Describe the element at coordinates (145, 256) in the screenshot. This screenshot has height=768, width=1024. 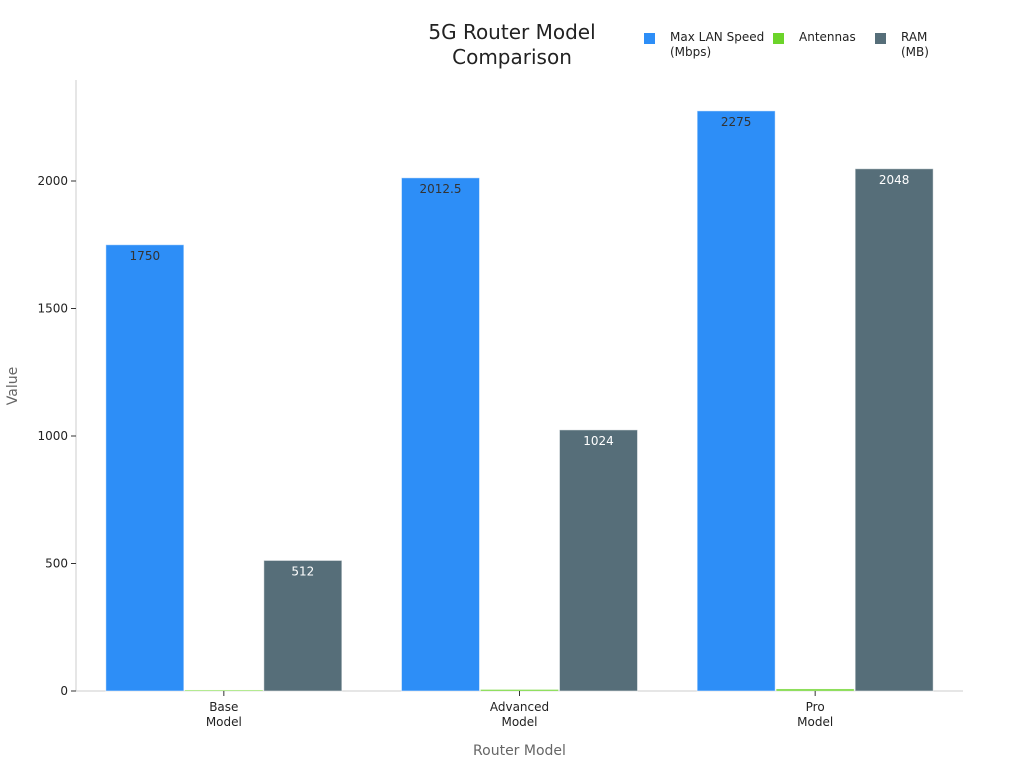
I see `data-label-0-0: 1750` at that location.